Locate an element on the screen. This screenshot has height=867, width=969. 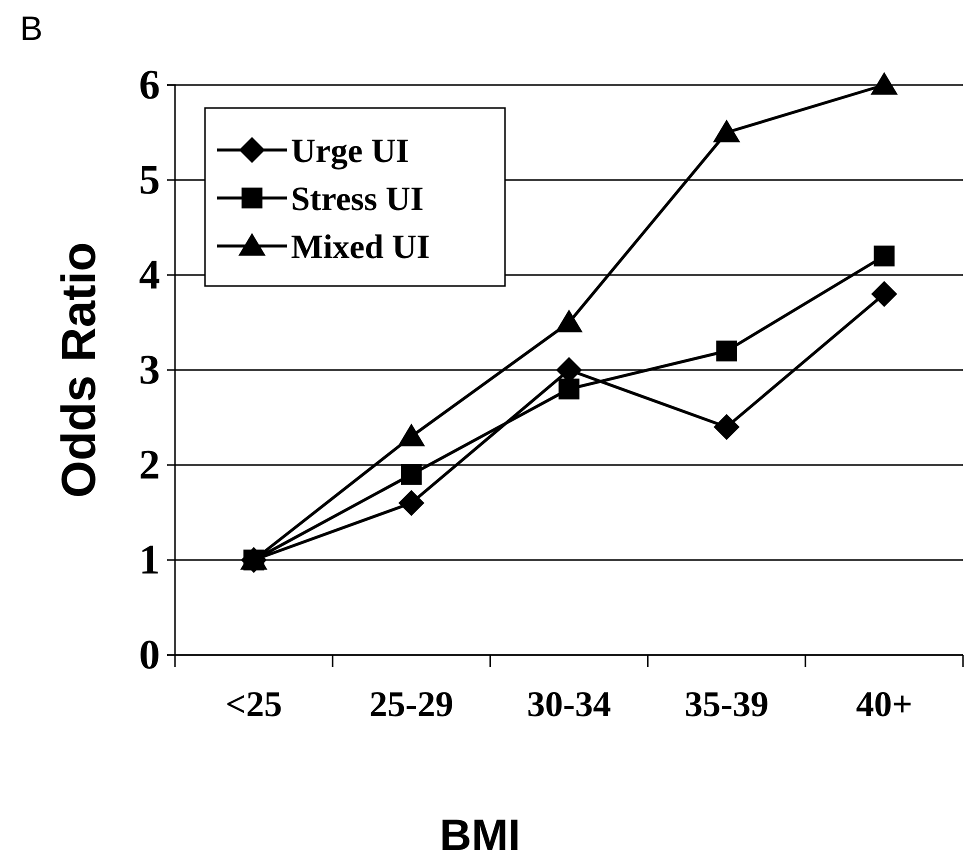
y-tick-label: 0 is located at coordinates (149, 655).